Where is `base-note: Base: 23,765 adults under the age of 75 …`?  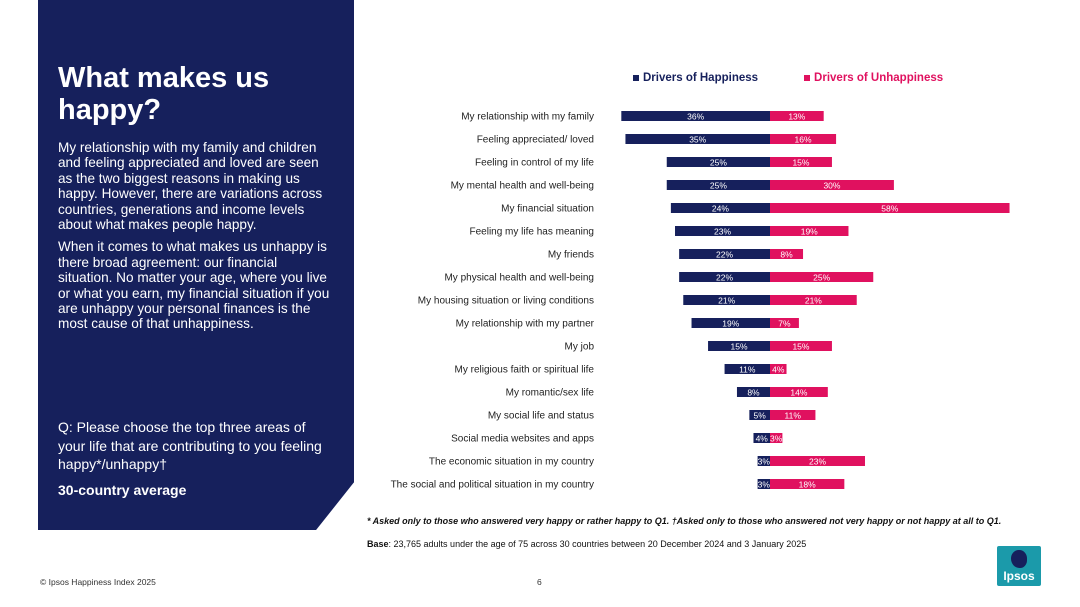 base-note: Base: 23,765 adults under the age of 75 … is located at coordinates (586, 544).